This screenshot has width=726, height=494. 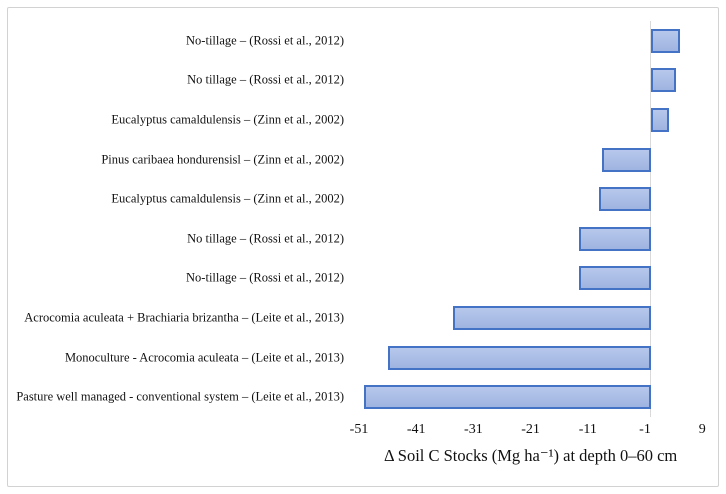 What do you see at coordinates (702, 429) in the screenshot?
I see `x-tick-label: 9` at bounding box center [702, 429].